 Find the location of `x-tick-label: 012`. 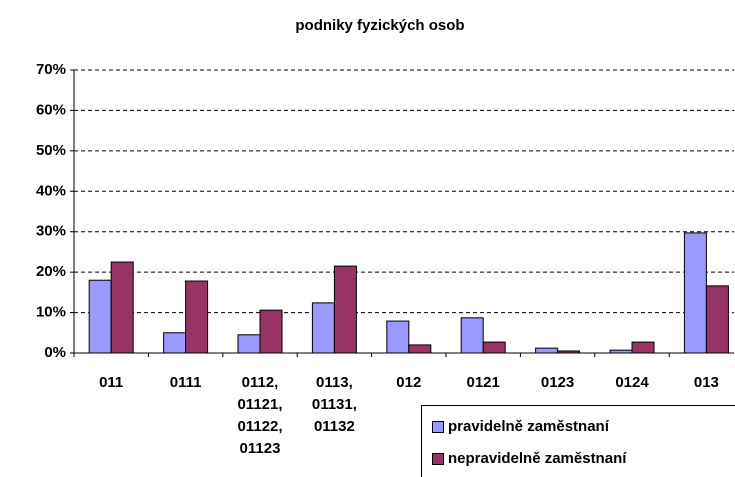

x-tick-label: 012 is located at coordinates (409, 382).